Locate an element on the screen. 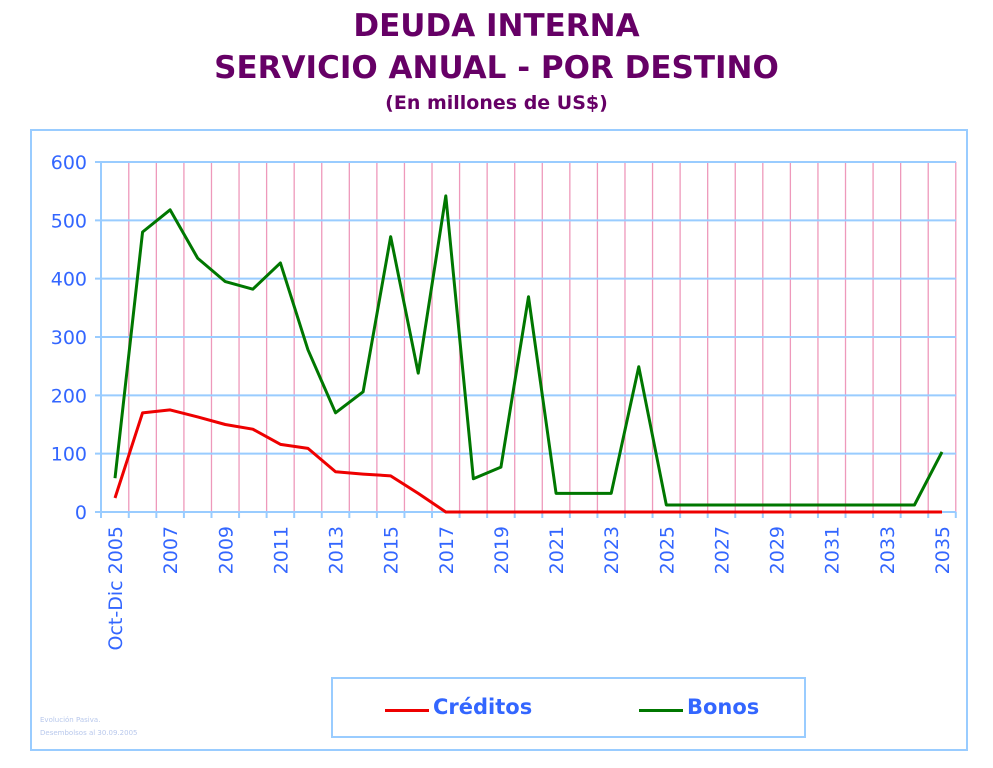 This screenshot has height=768, width=993. chart-subtitle: SERVICIO ANUAL - POR DESTINO is located at coordinates (496, 68).